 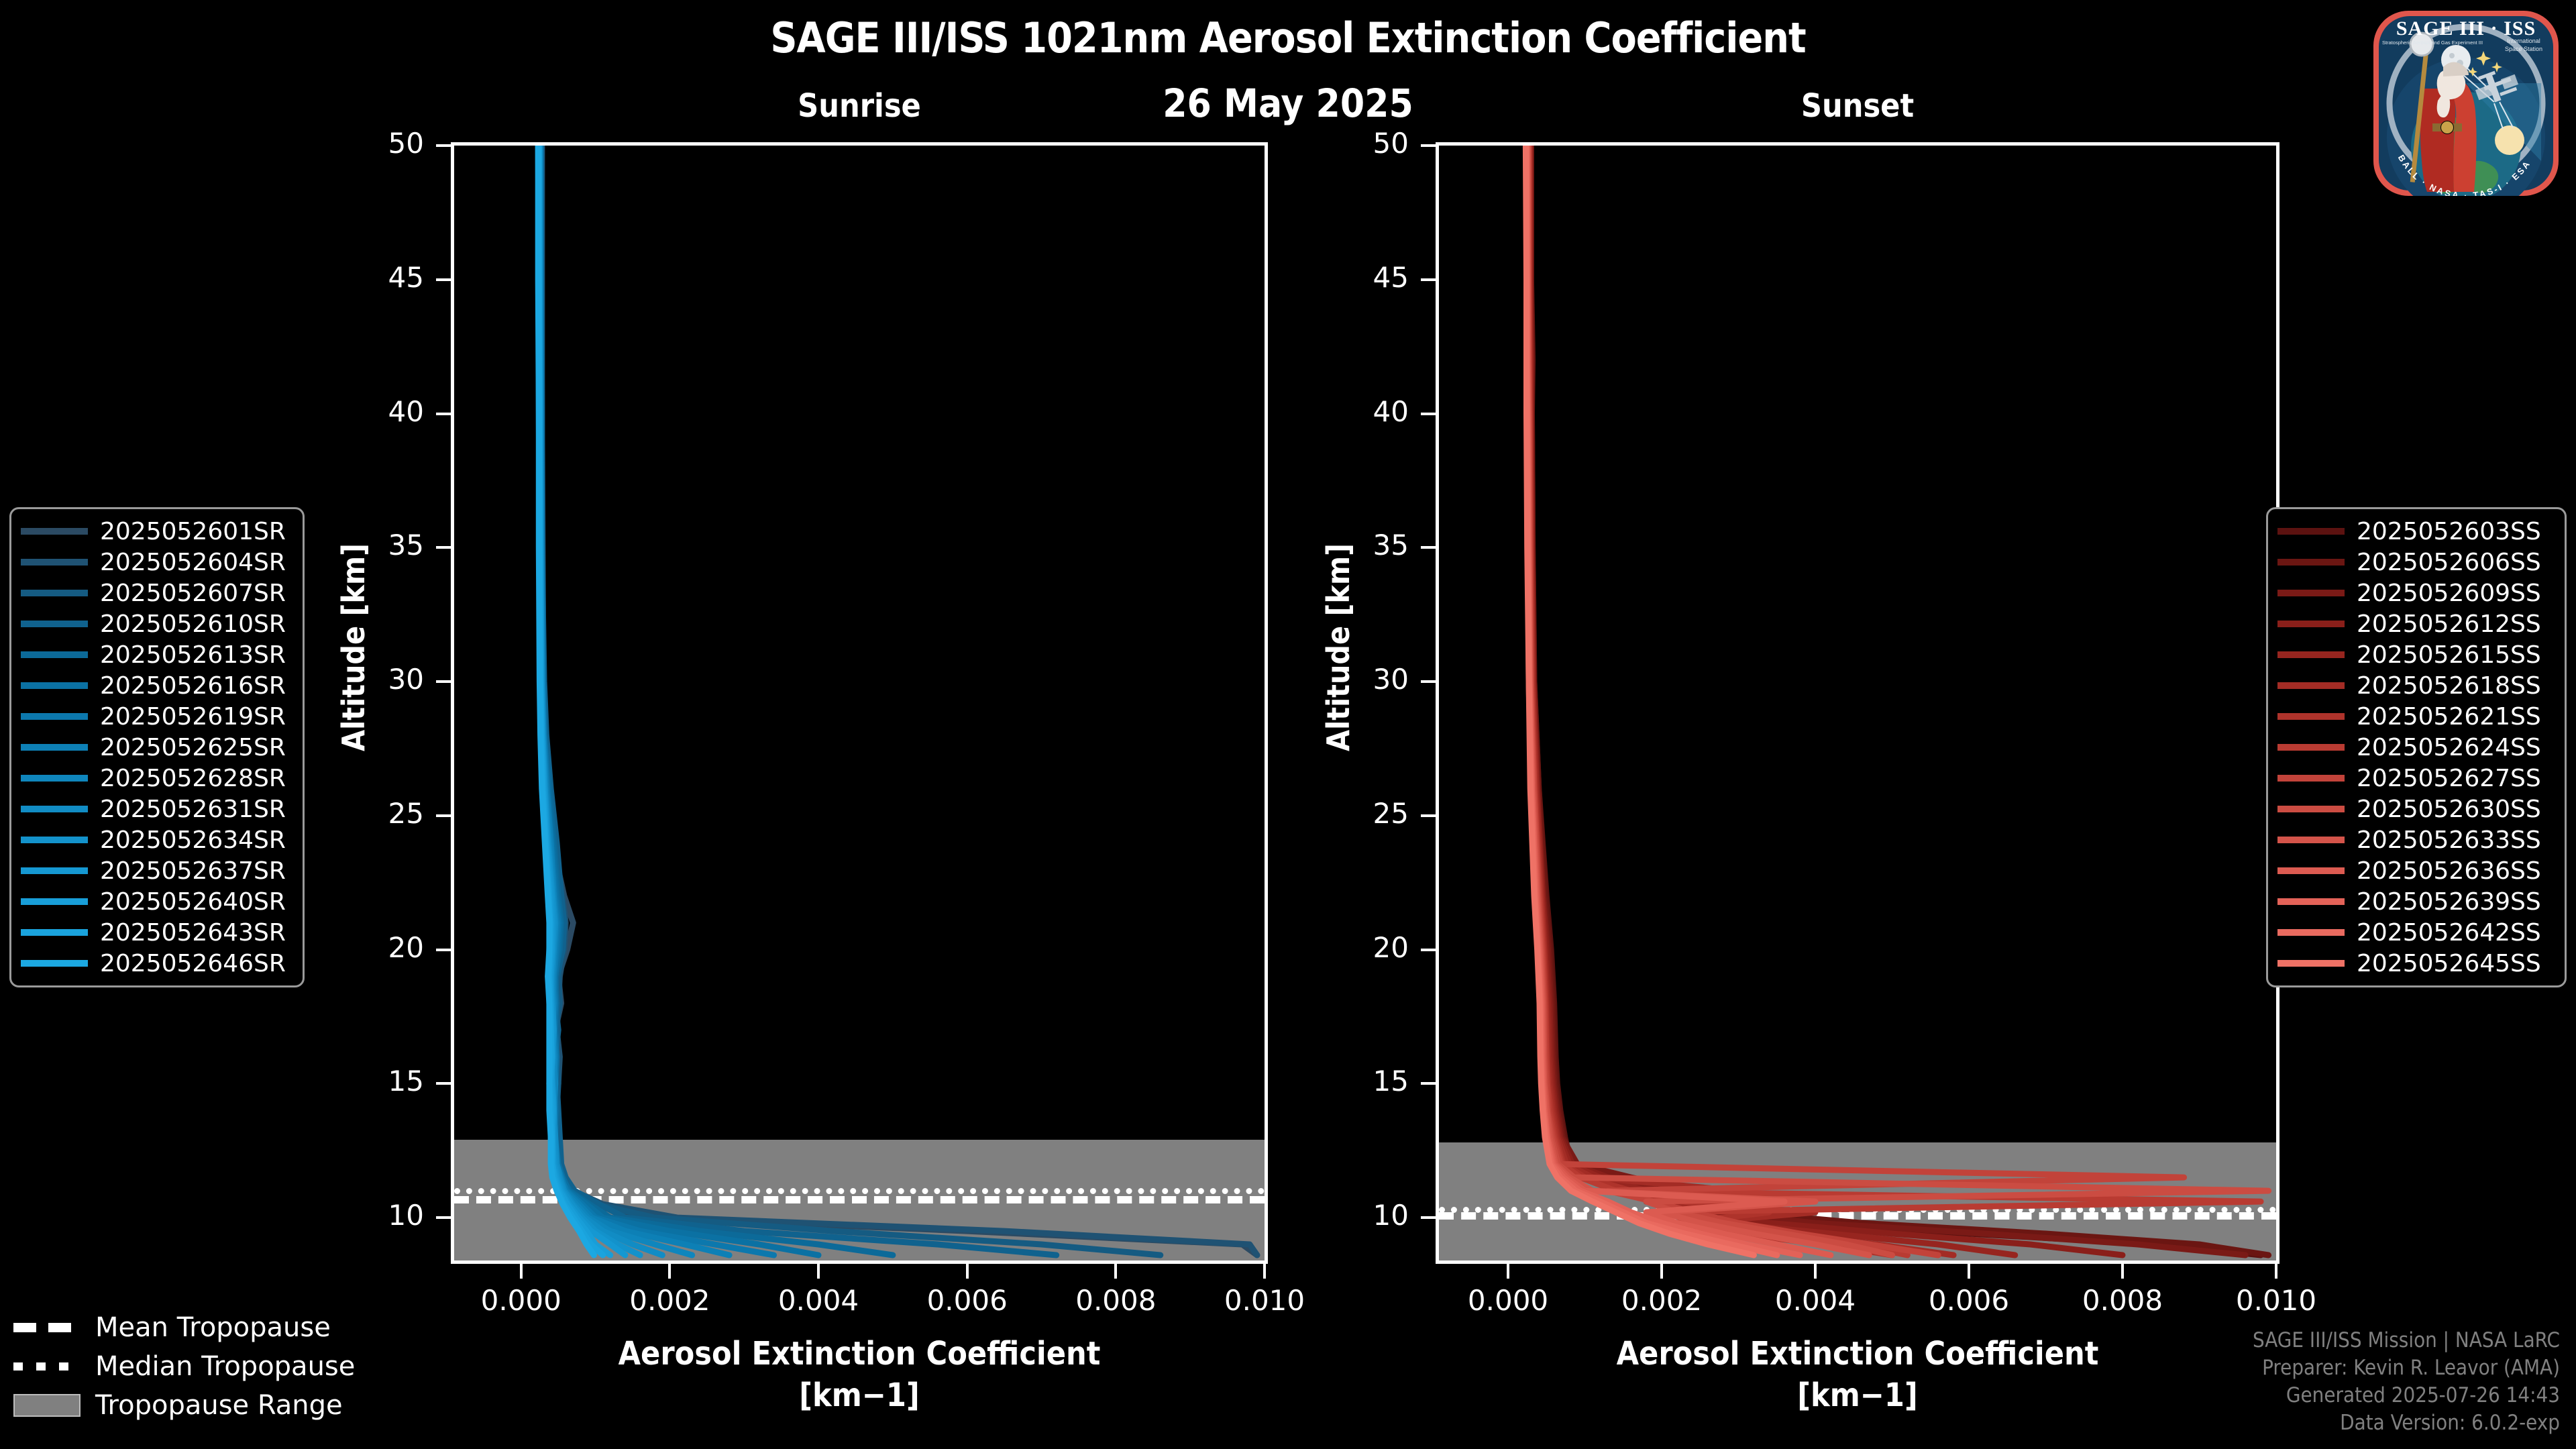 I want to click on legend-sunset-item: 2025052606SS, so click(x=2416, y=562).